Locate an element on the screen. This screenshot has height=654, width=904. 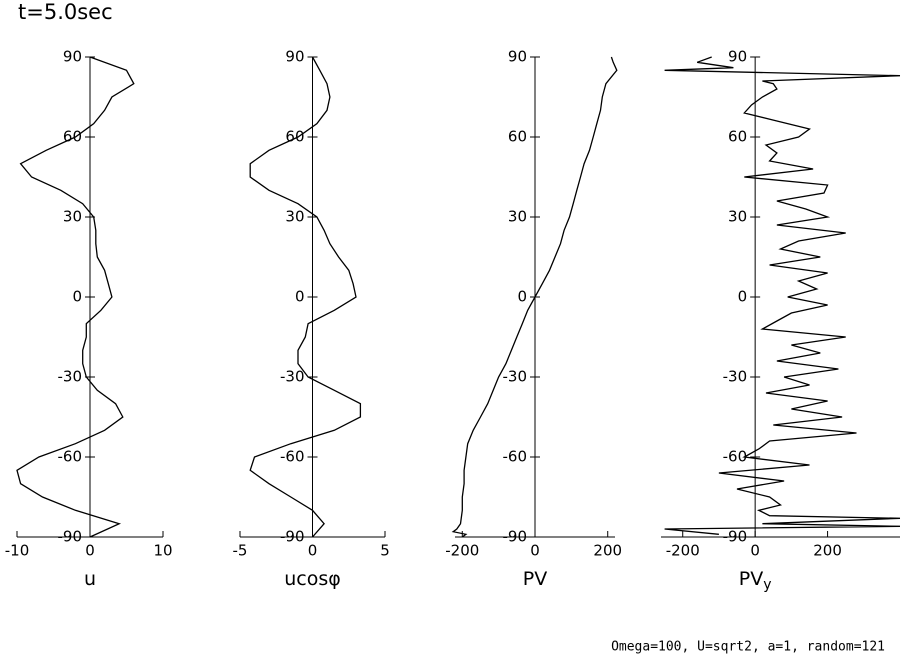
x-axis-label: PV is located at coordinates (535, 579).